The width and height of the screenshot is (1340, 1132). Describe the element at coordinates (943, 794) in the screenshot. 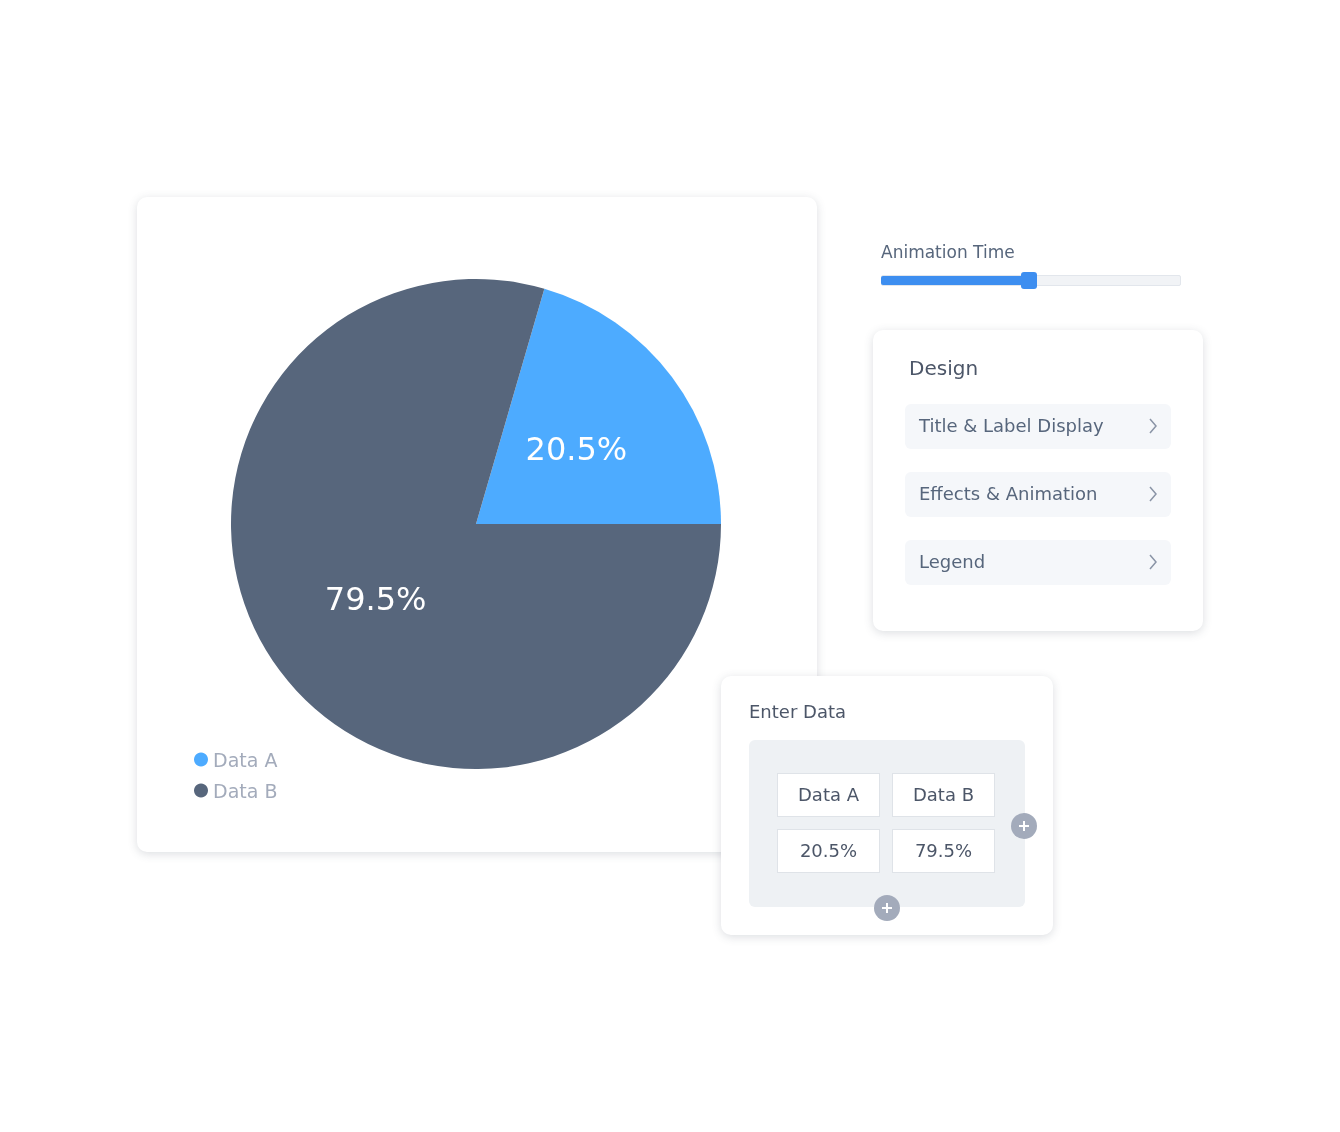

I see `text: Data B` at that location.